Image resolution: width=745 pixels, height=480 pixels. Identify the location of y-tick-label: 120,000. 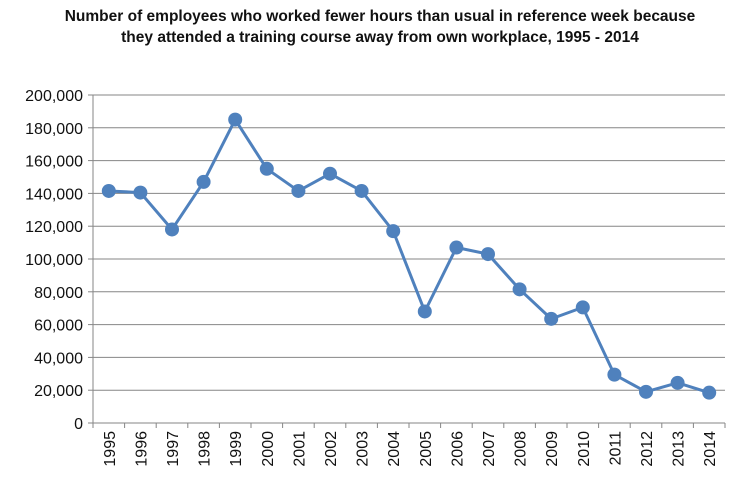
(54, 227).